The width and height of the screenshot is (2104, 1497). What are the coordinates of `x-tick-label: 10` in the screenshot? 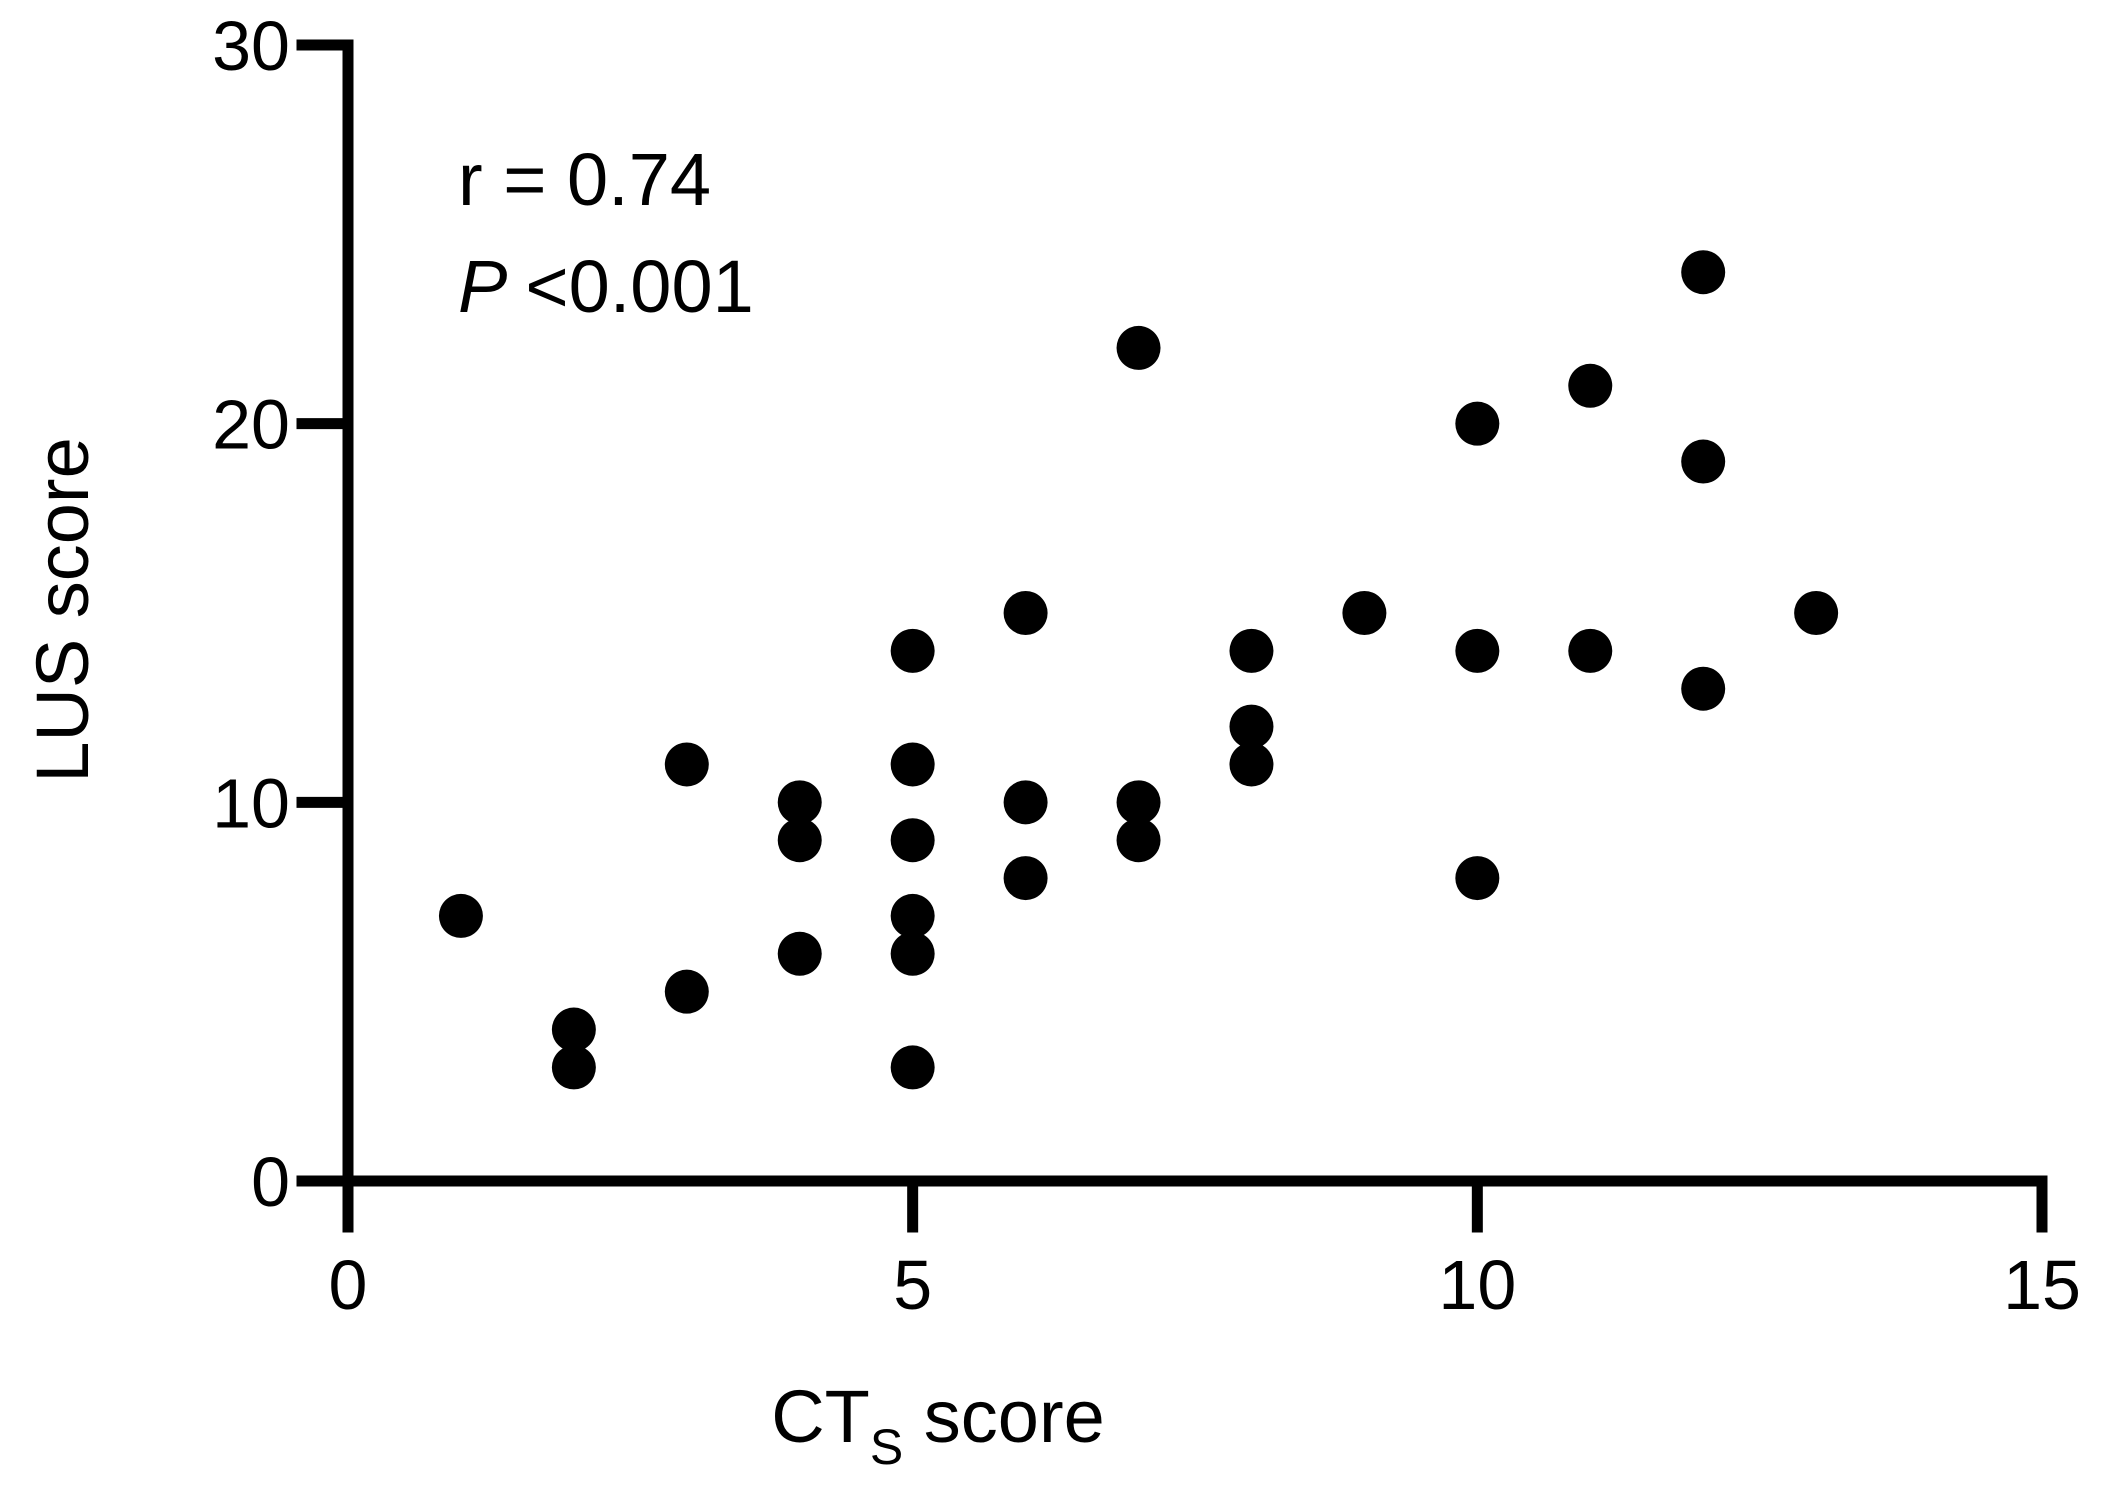 It's located at (1477, 1285).